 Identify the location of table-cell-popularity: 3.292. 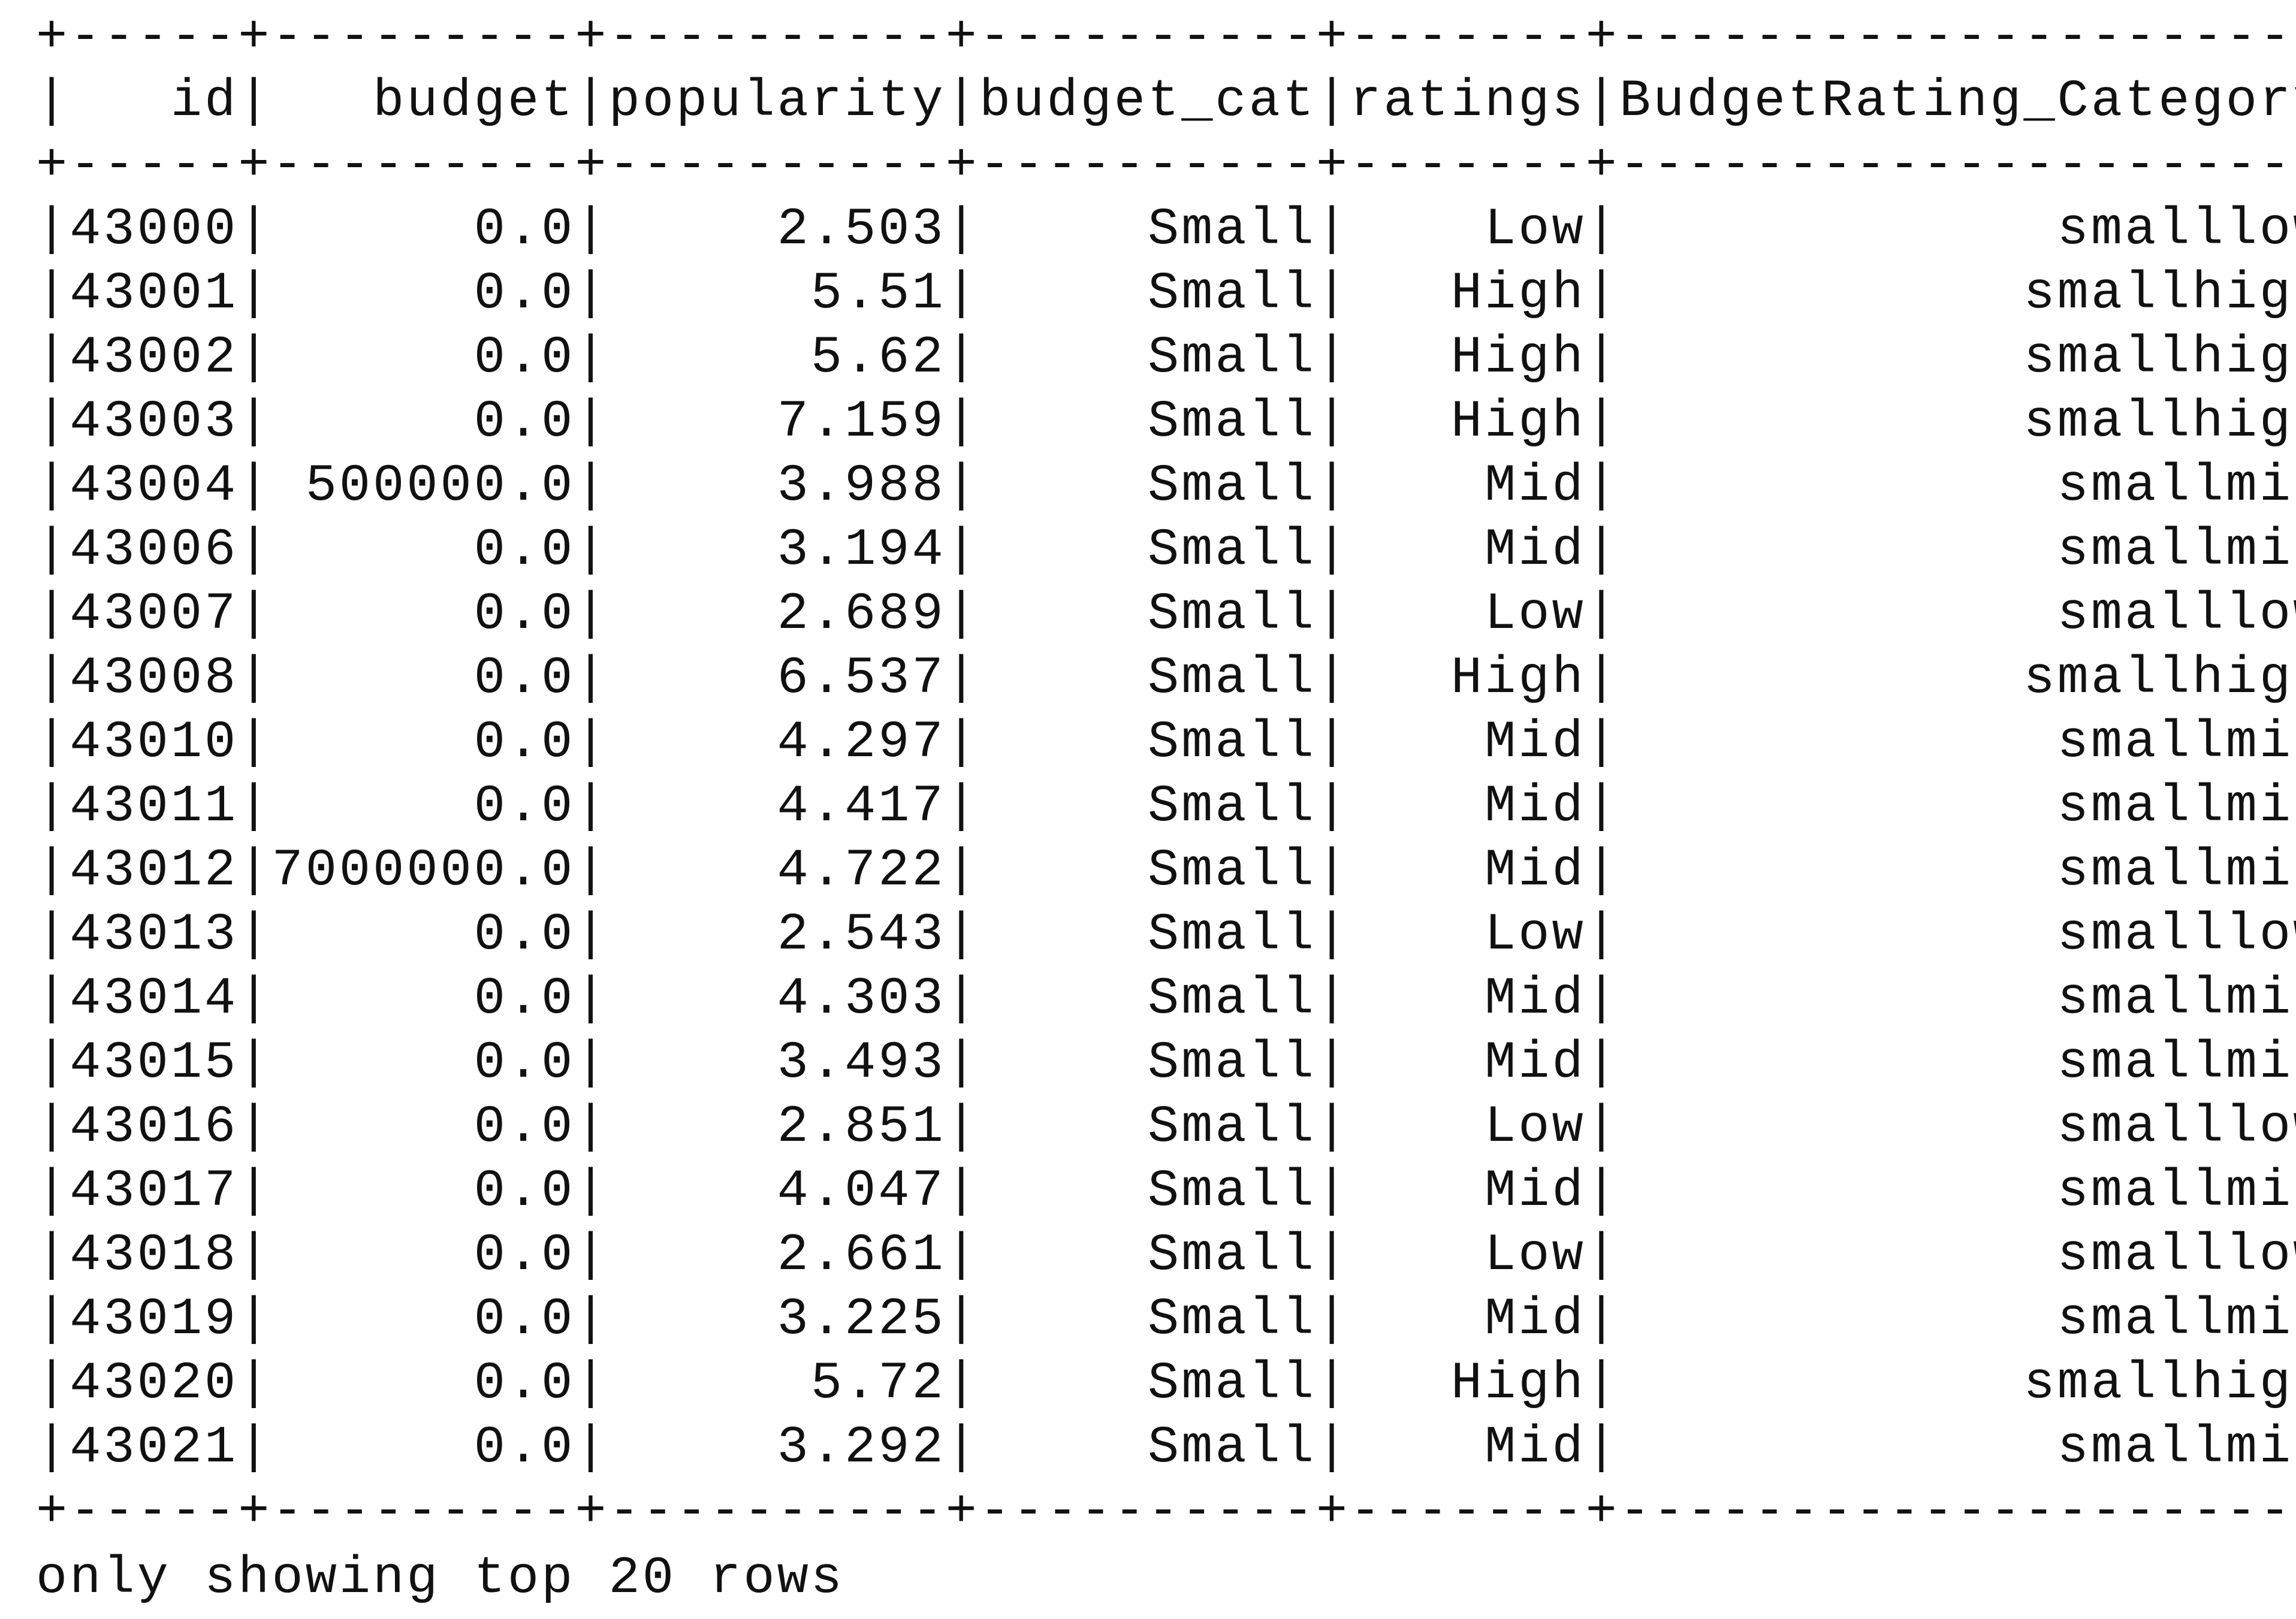
(861, 1448).